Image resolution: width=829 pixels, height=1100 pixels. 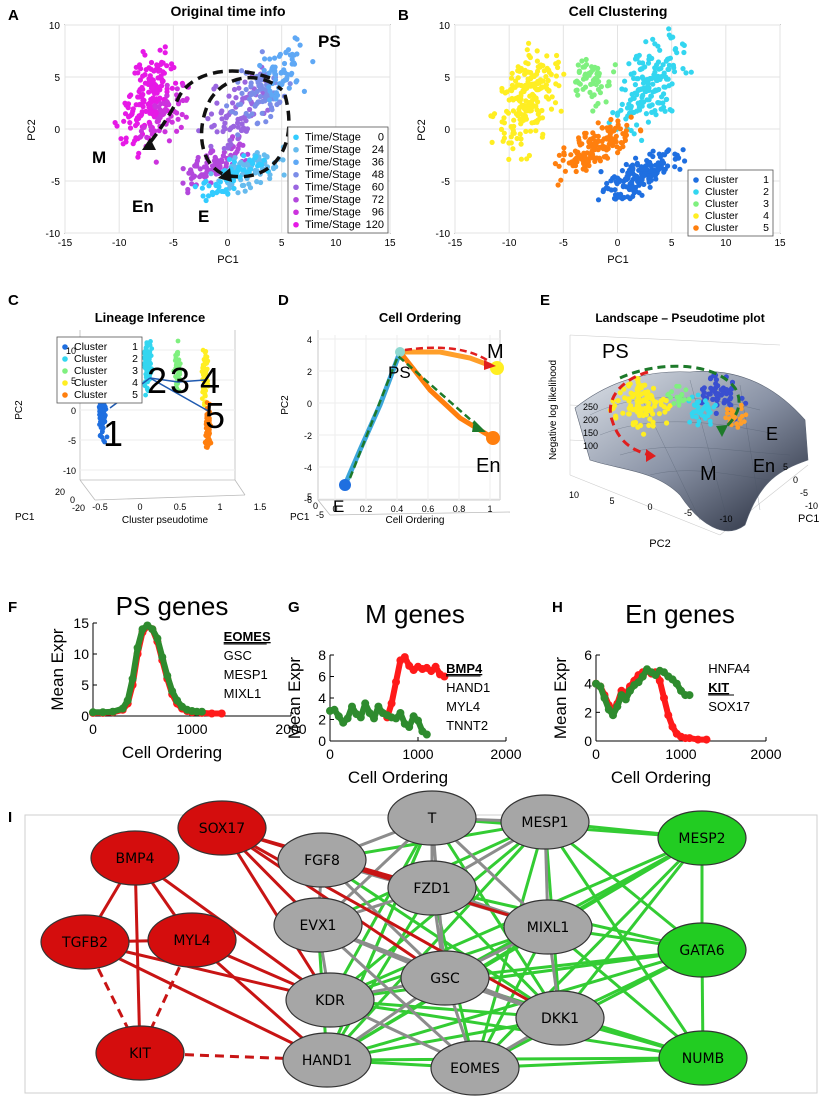 What do you see at coordinates (722, 180) in the screenshot?
I see `b-legend-entry-label: Cluster` at bounding box center [722, 180].